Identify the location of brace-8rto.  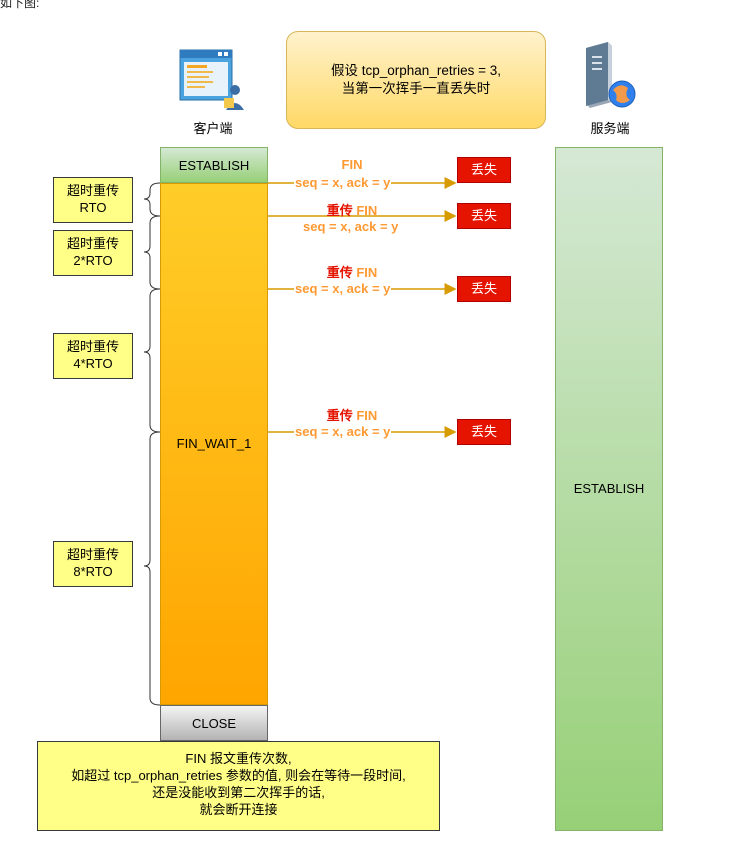
(152, 568).